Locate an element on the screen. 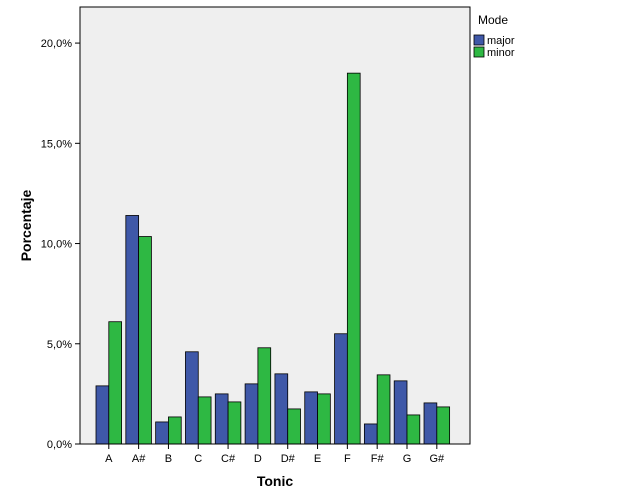 The image size is (629, 504). legend-label-major: major is located at coordinates (501, 41).